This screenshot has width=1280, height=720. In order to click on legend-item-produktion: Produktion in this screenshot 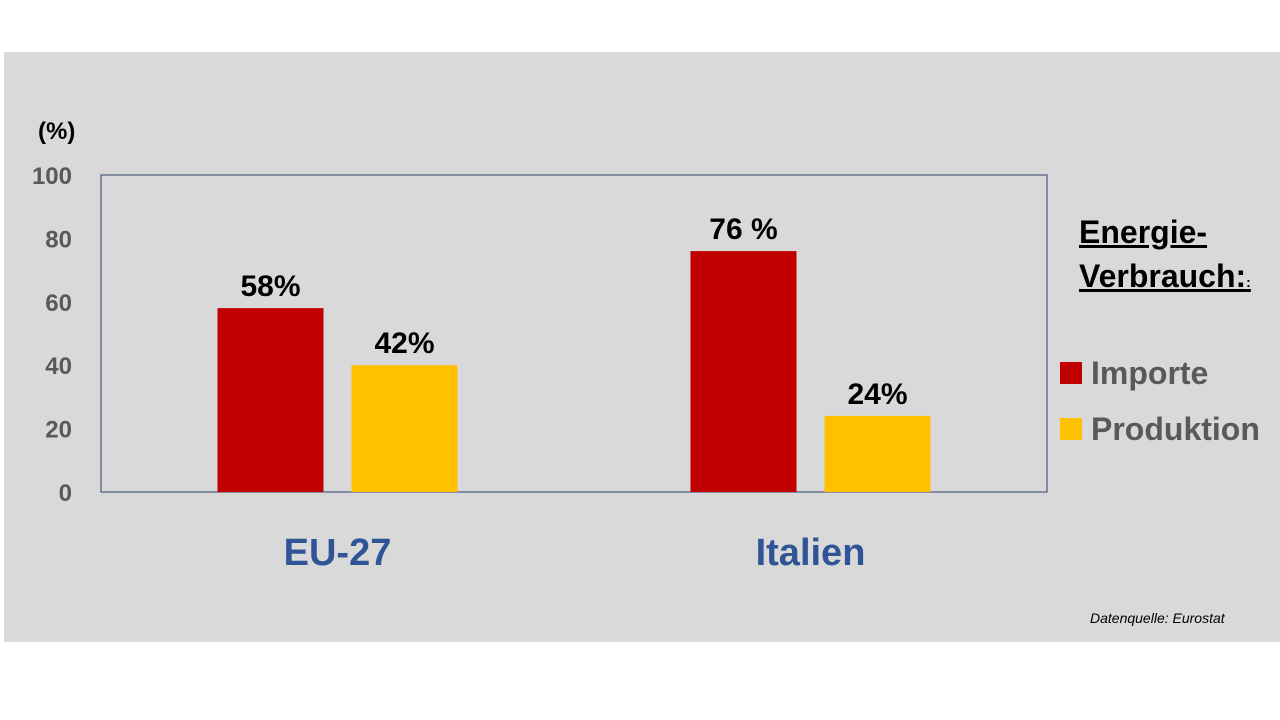, I will do `click(1160, 428)`.